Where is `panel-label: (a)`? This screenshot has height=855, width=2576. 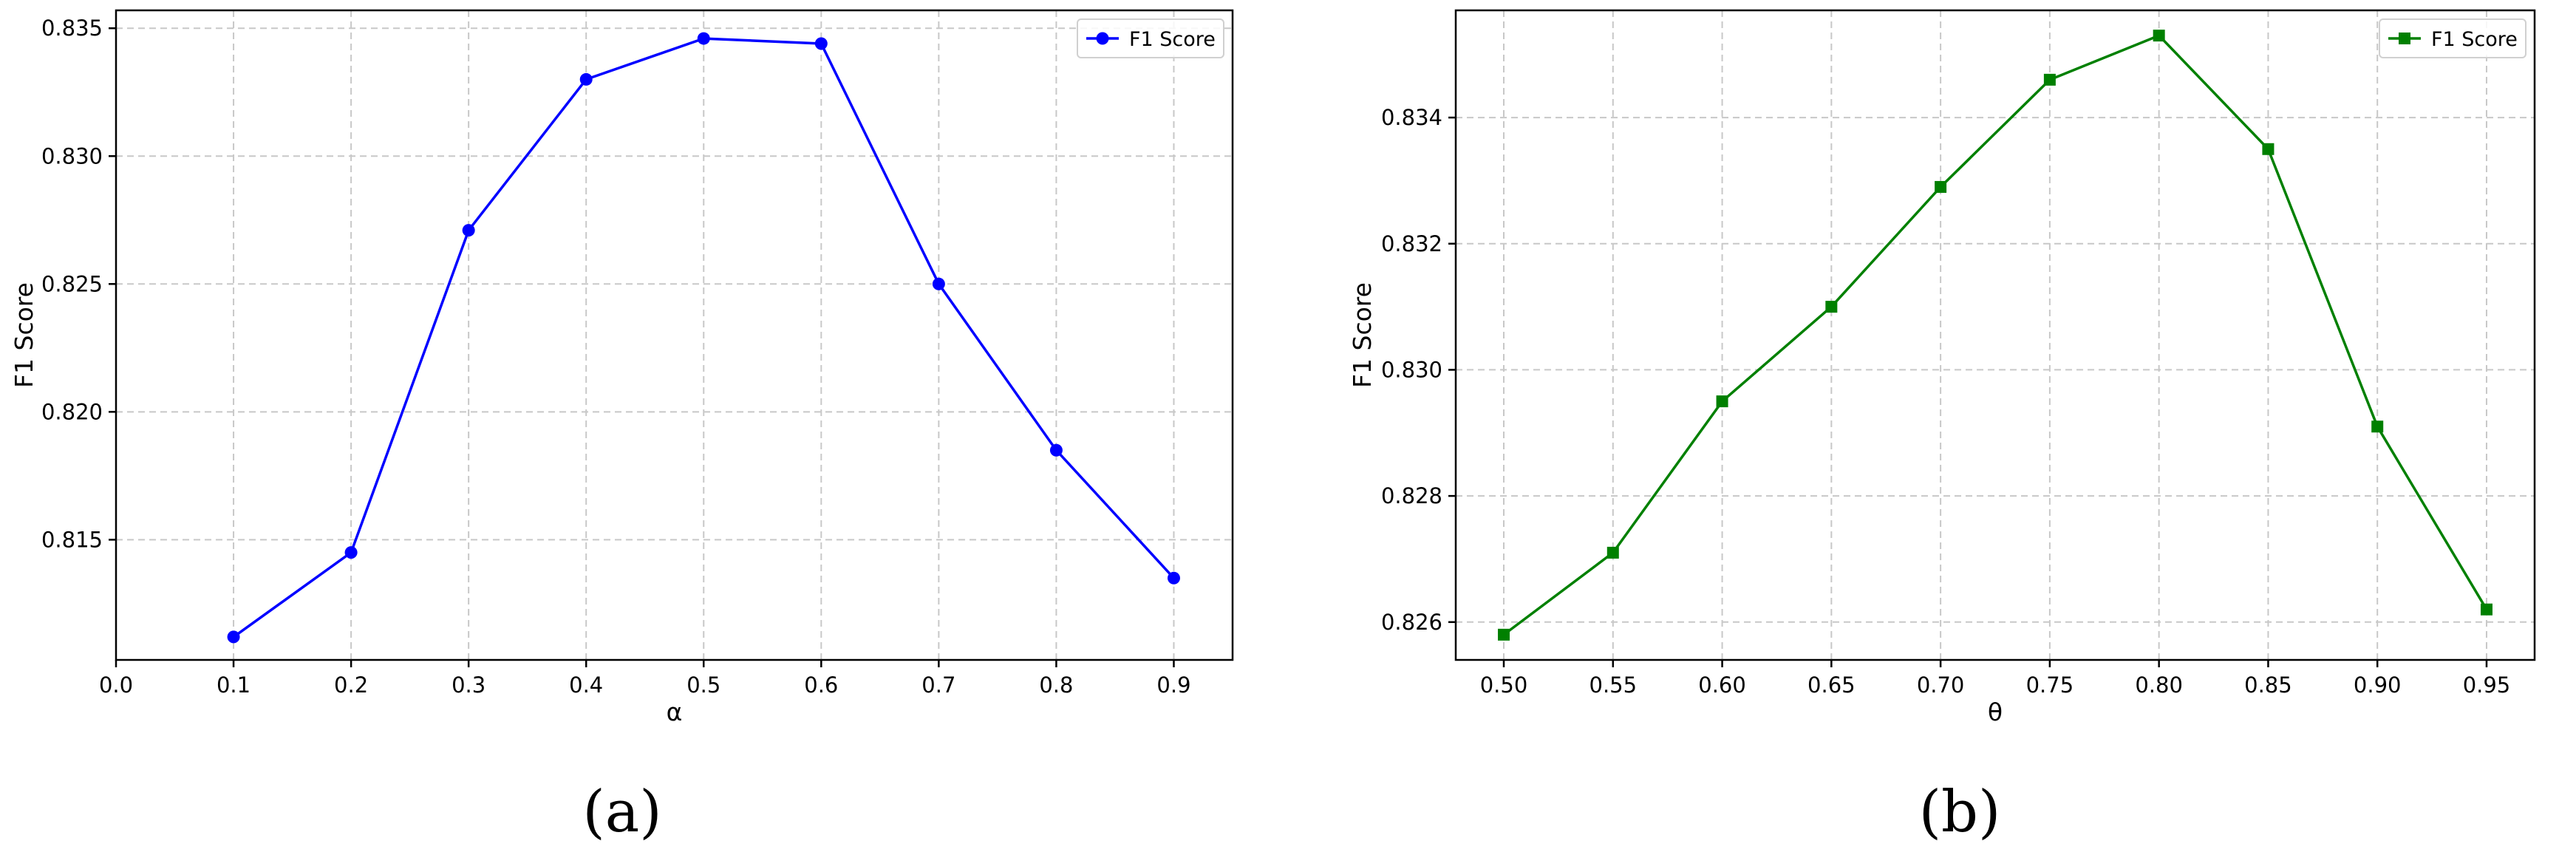
panel-label: (a) is located at coordinates (621, 812).